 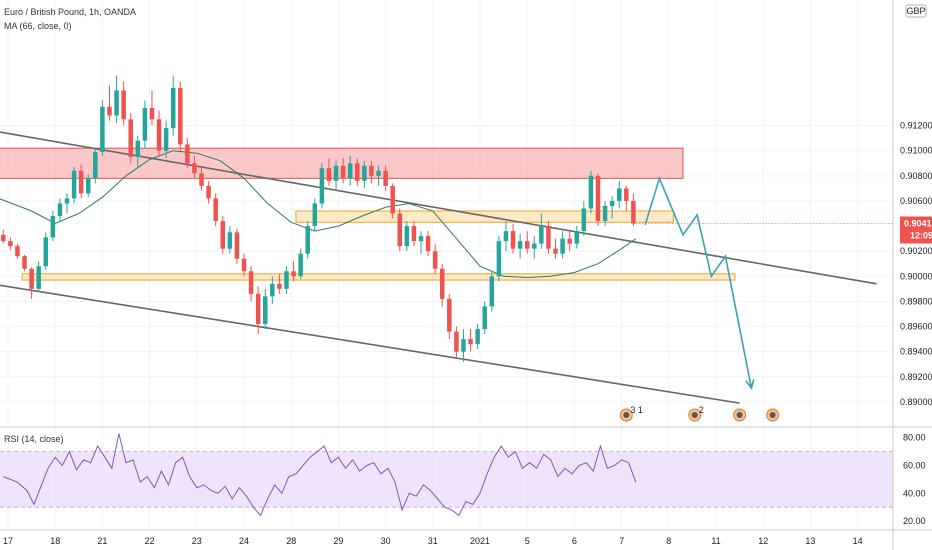 I want to click on price-tick-label: 0.91200, so click(x=916, y=126).